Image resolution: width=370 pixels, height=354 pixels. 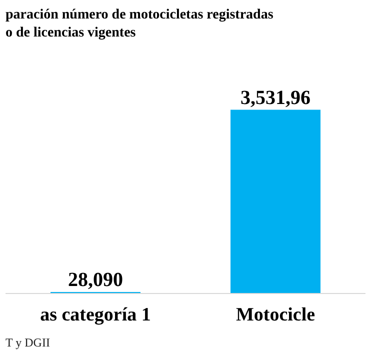 What do you see at coordinates (140, 24) in the screenshot?
I see `chart-title: paración número de motocicletas registradas o de licencias vigentes` at bounding box center [140, 24].